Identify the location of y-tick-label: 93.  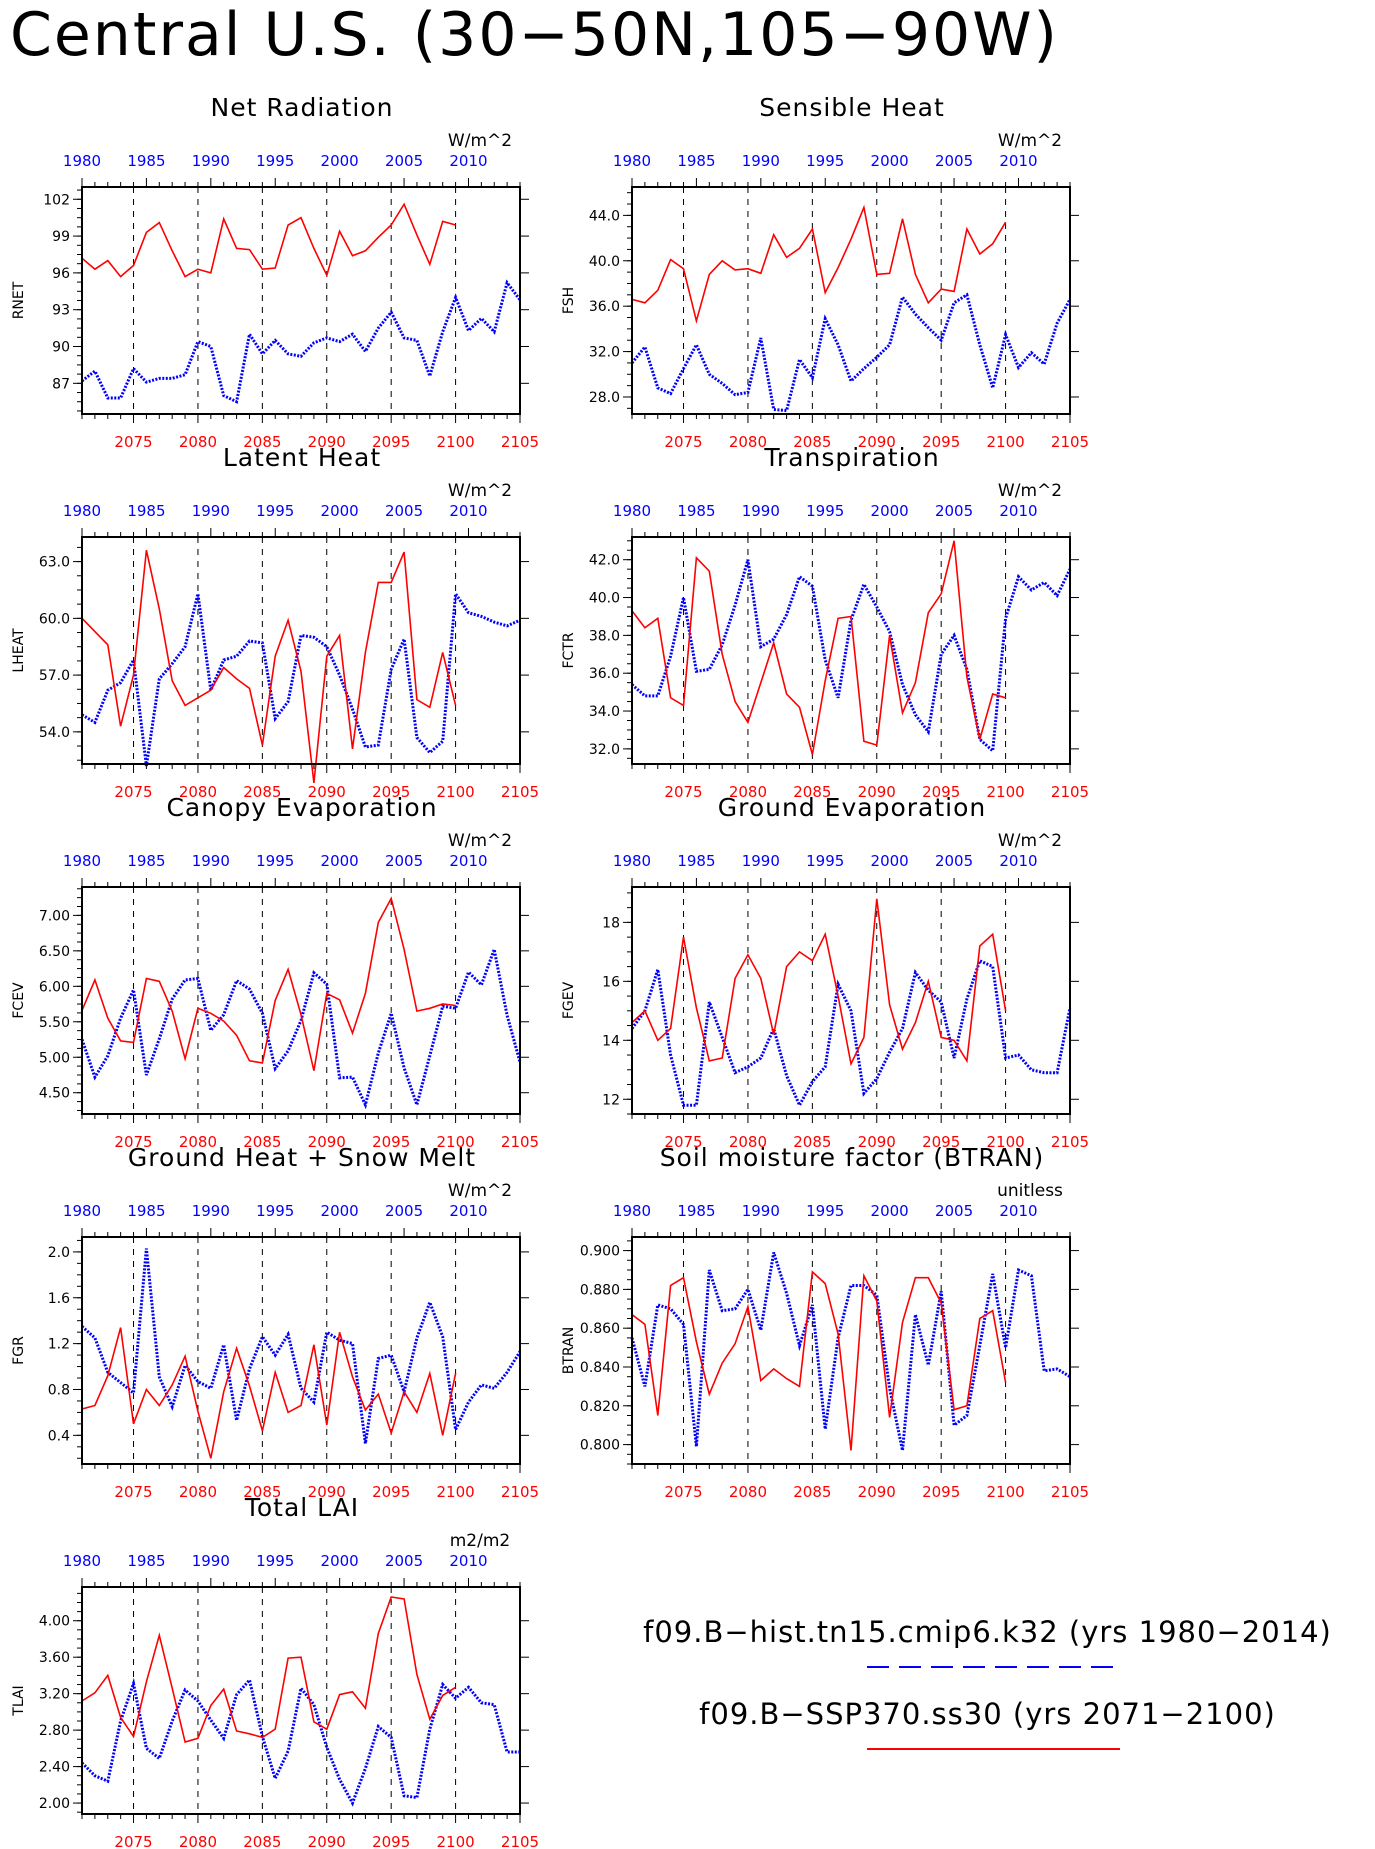
(61, 311).